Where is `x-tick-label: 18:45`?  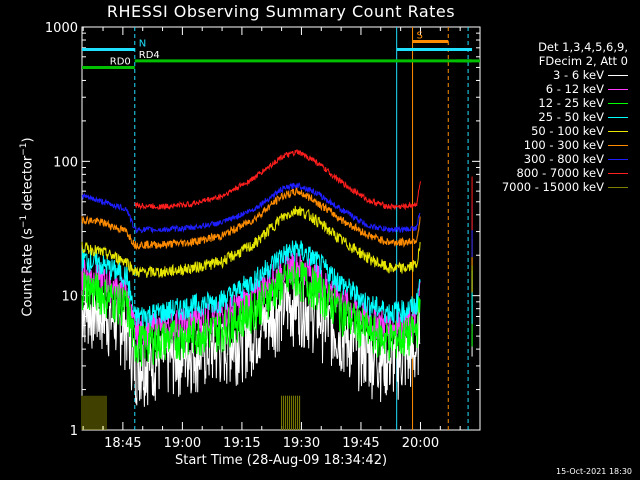
x-tick-label: 18:45 is located at coordinates (122, 443).